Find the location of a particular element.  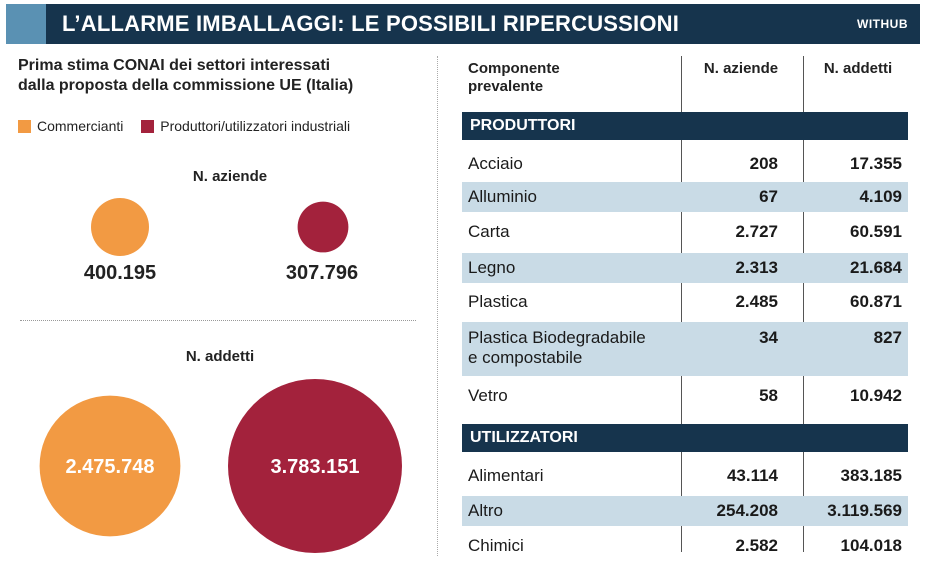

group-band-utilizzatori: UTILIZZATORI is located at coordinates (685, 438).